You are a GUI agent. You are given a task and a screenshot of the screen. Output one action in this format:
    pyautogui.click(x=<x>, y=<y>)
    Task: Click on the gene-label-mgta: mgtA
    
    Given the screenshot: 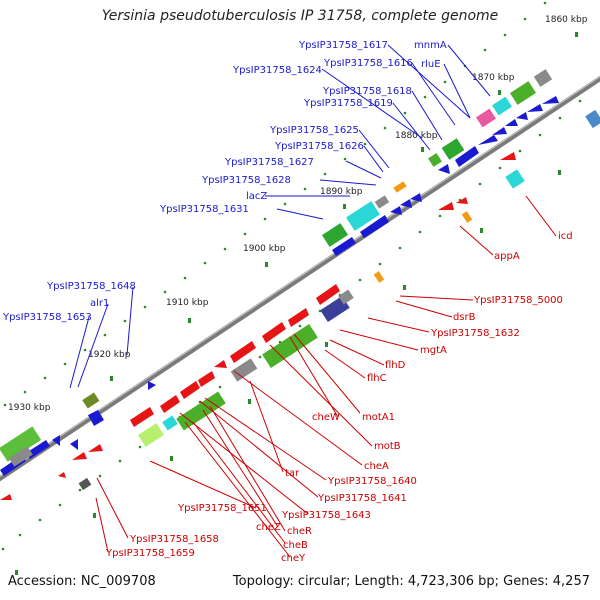 What is the action you would take?
    pyautogui.click(x=433, y=350)
    